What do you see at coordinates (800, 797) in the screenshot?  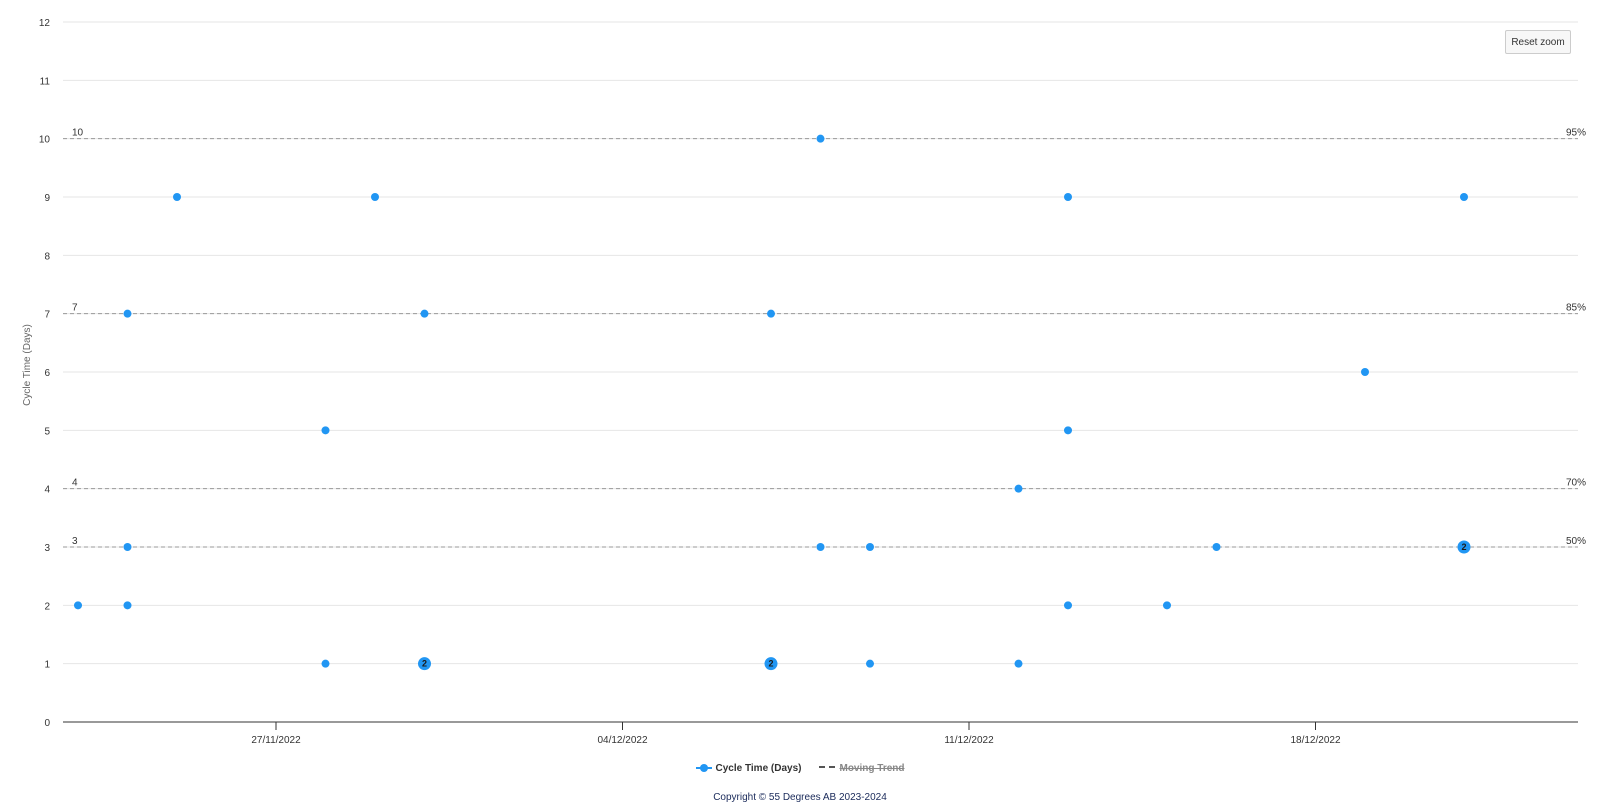 I see `copyright-text: Copyright © 55 Degrees AB 2023-2024` at bounding box center [800, 797].